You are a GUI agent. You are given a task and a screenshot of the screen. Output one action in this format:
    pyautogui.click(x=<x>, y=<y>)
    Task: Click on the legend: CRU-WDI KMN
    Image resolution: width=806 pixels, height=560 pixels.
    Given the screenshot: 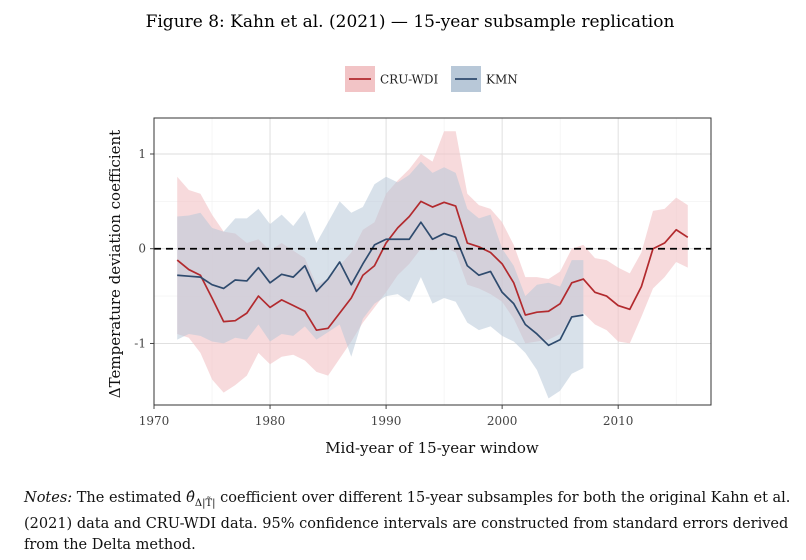 What is the action you would take?
    pyautogui.click(x=431, y=79)
    